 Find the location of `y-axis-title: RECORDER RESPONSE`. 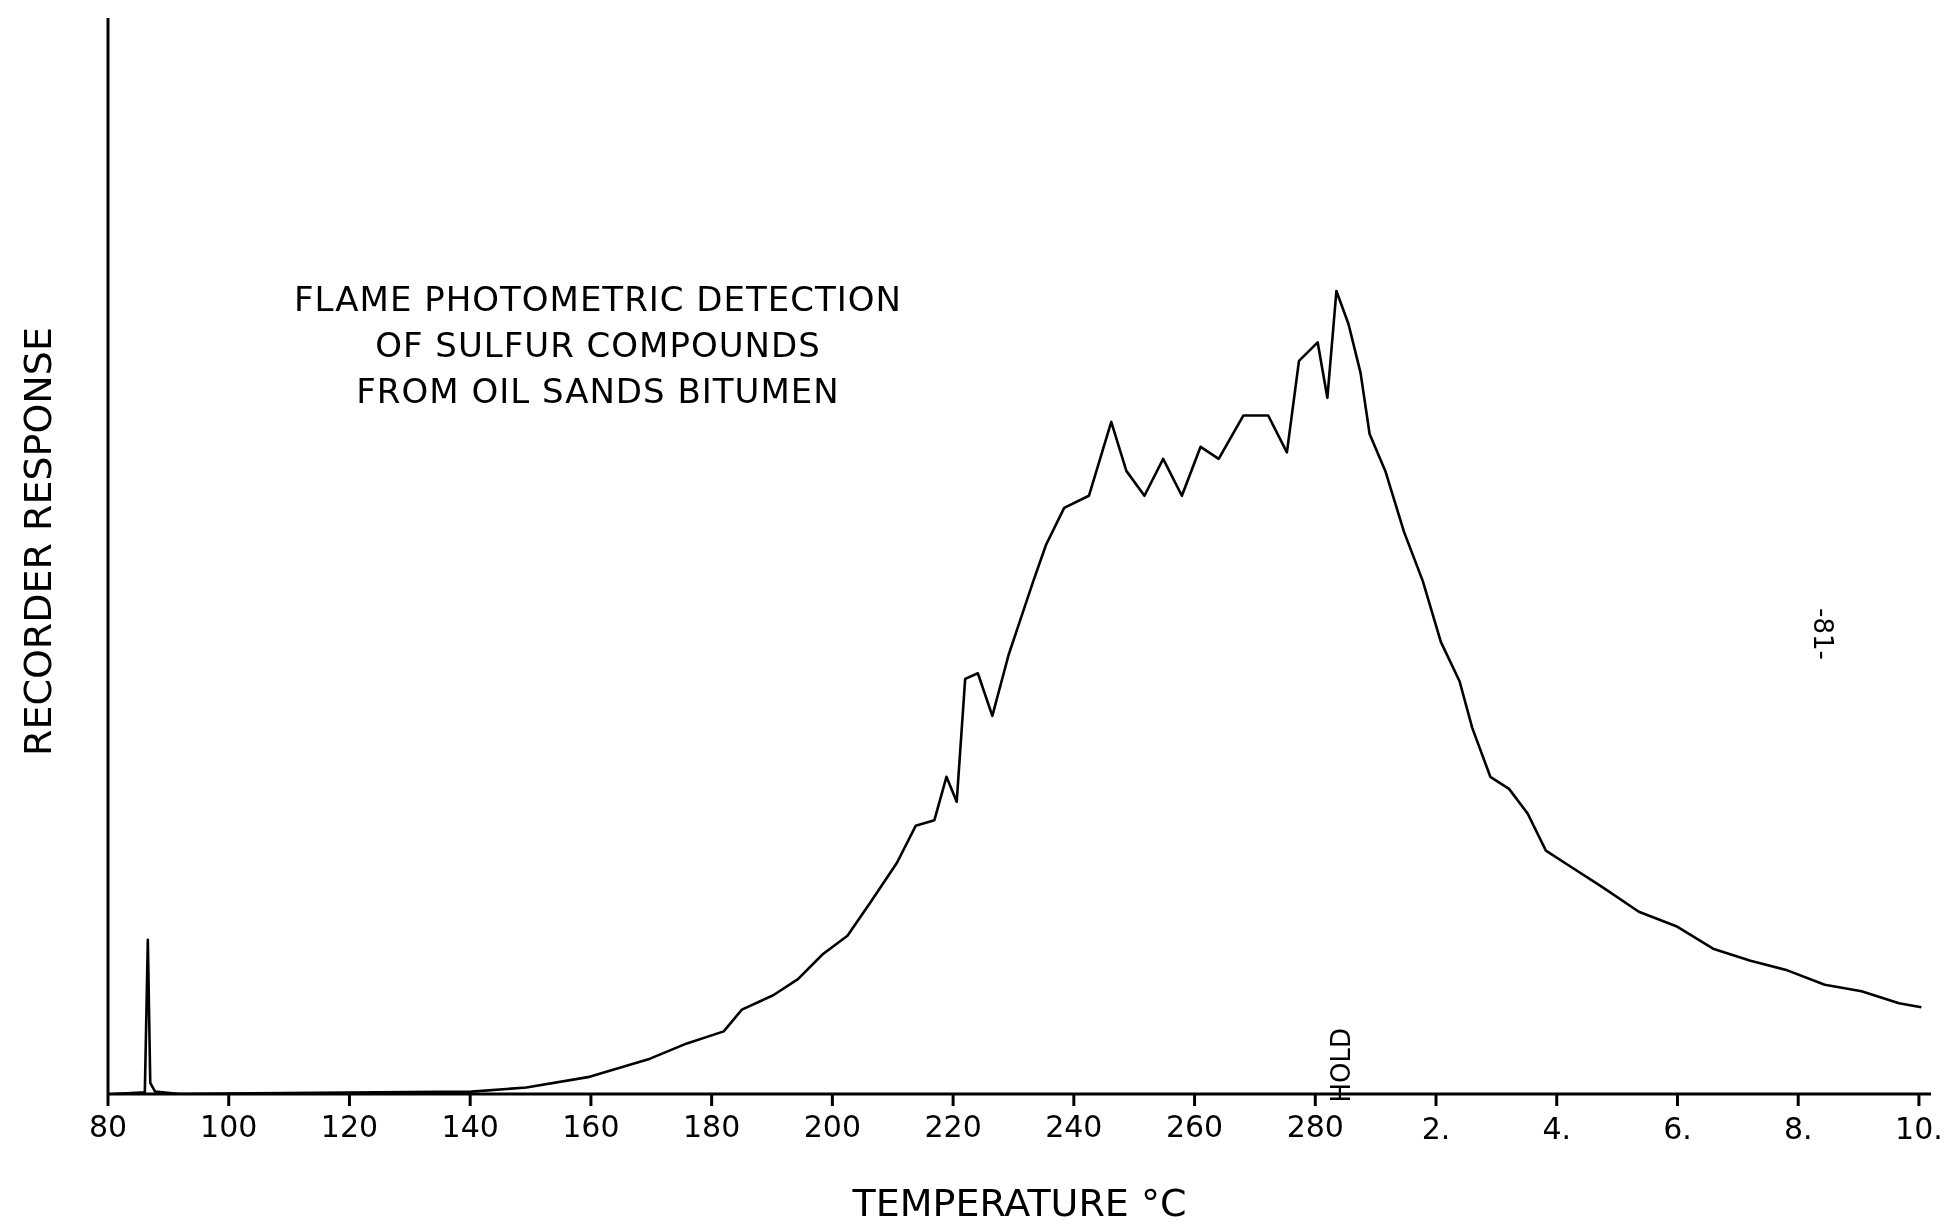

y-axis-title: RECORDER RESPONSE is located at coordinates (38, 541).